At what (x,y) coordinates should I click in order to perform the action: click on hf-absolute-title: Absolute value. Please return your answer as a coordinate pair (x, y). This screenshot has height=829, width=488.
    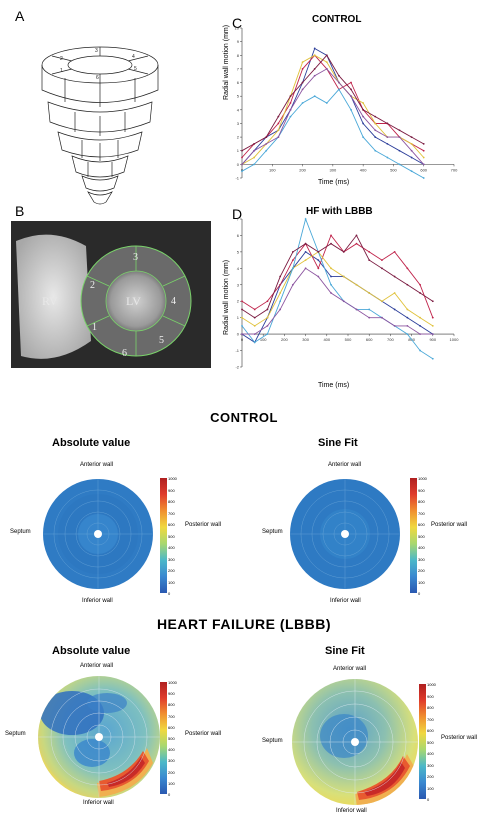
    Looking at the image, I should click on (91, 651).